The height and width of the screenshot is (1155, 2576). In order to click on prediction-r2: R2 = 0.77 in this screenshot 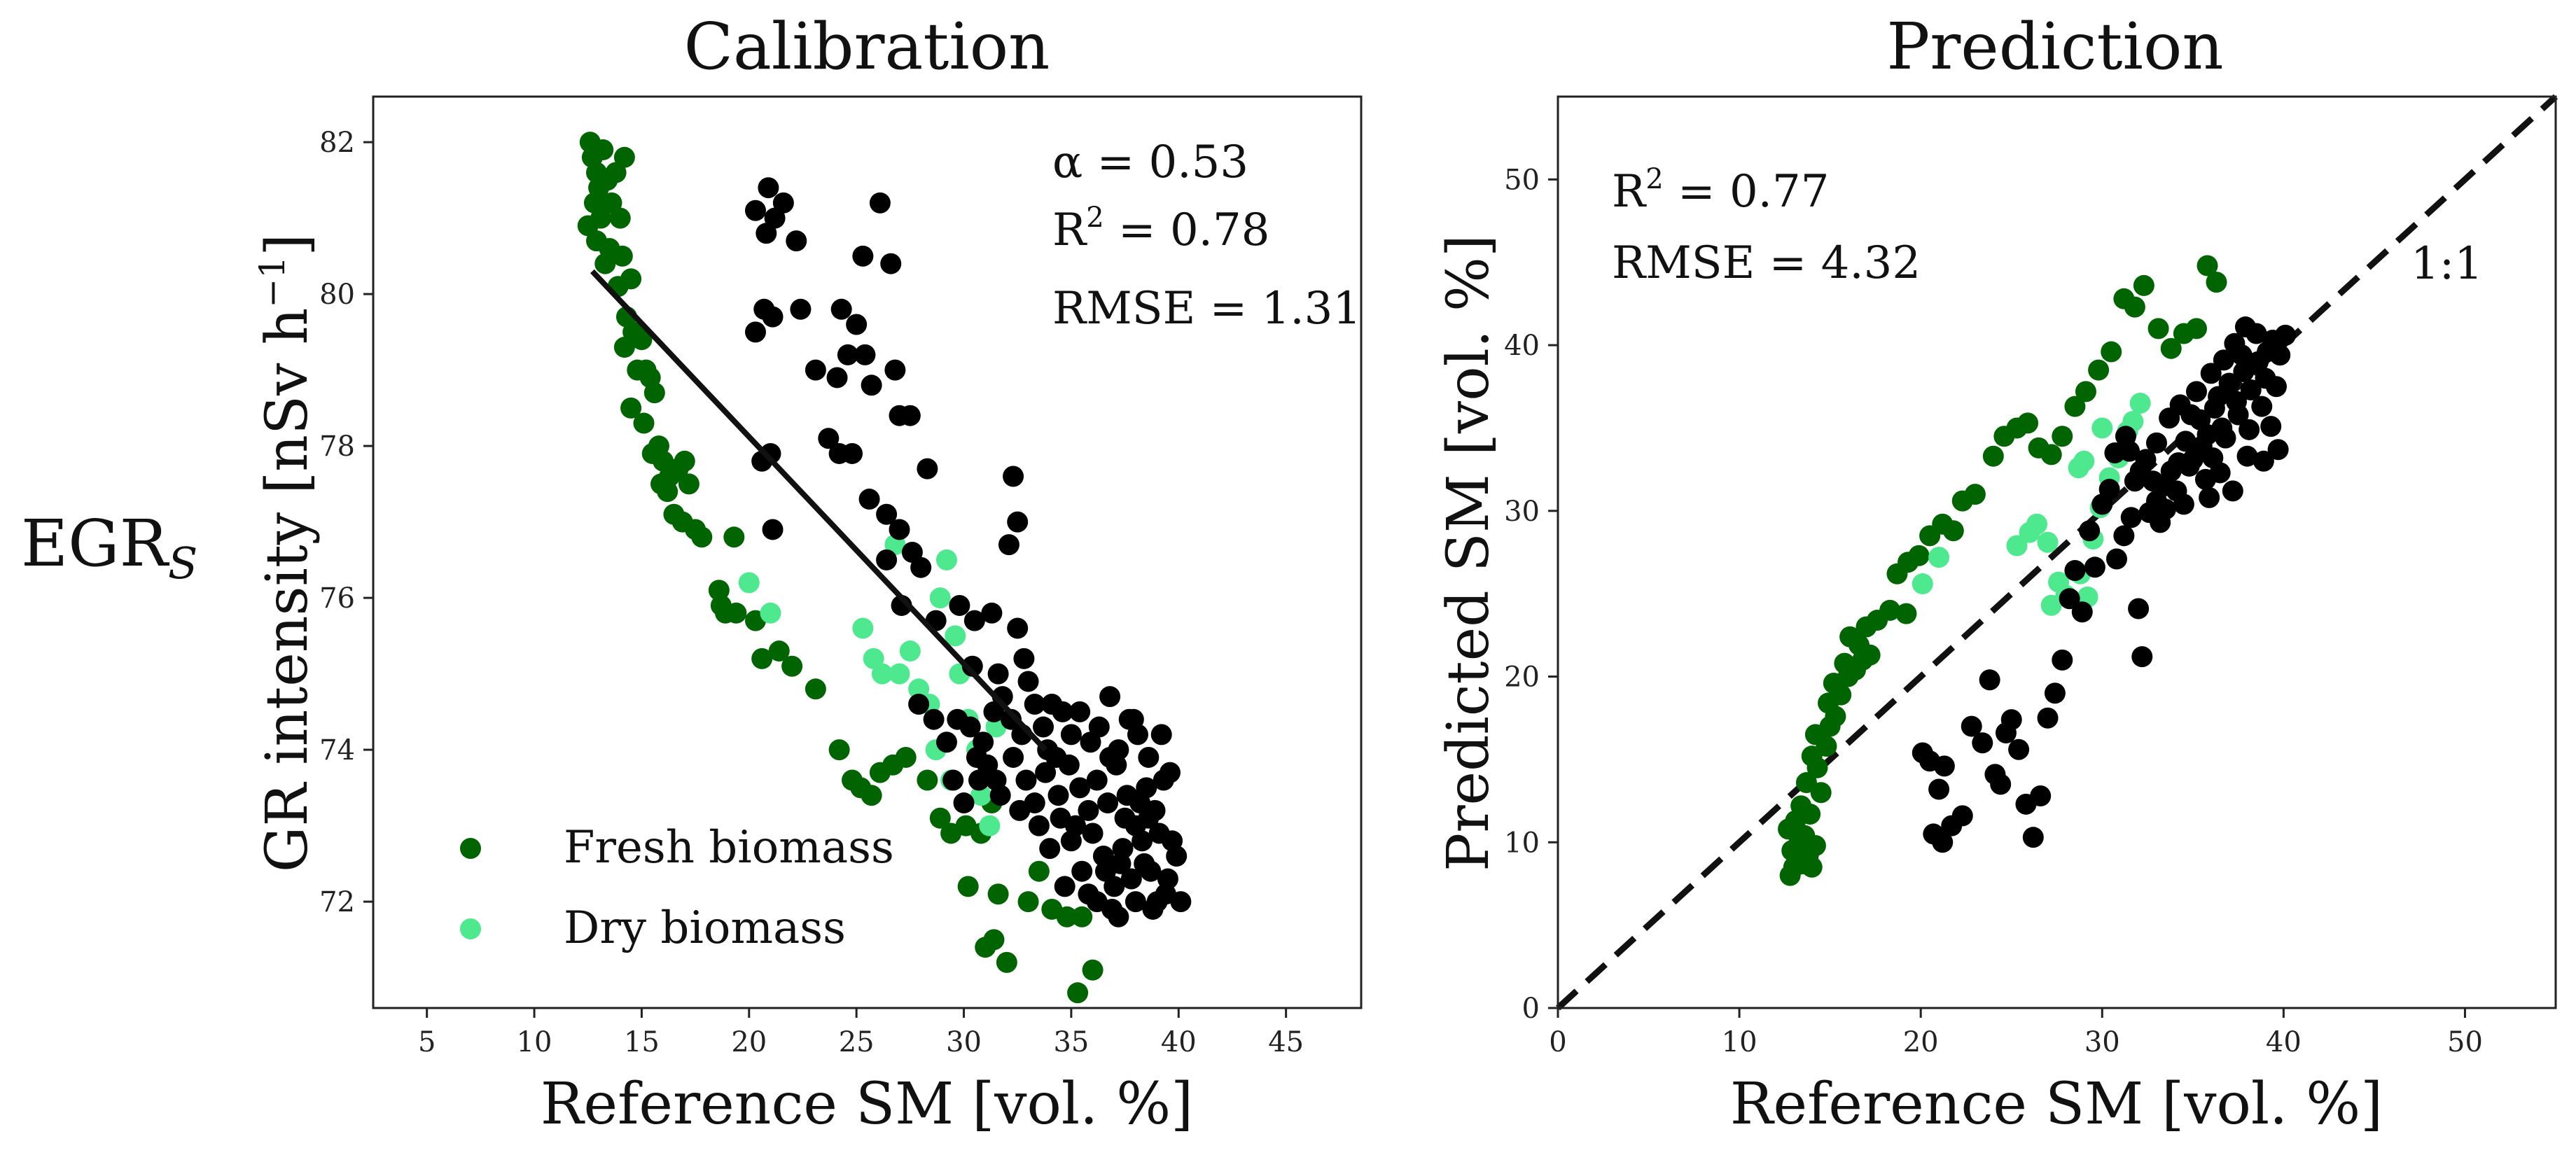, I will do `click(1720, 190)`.